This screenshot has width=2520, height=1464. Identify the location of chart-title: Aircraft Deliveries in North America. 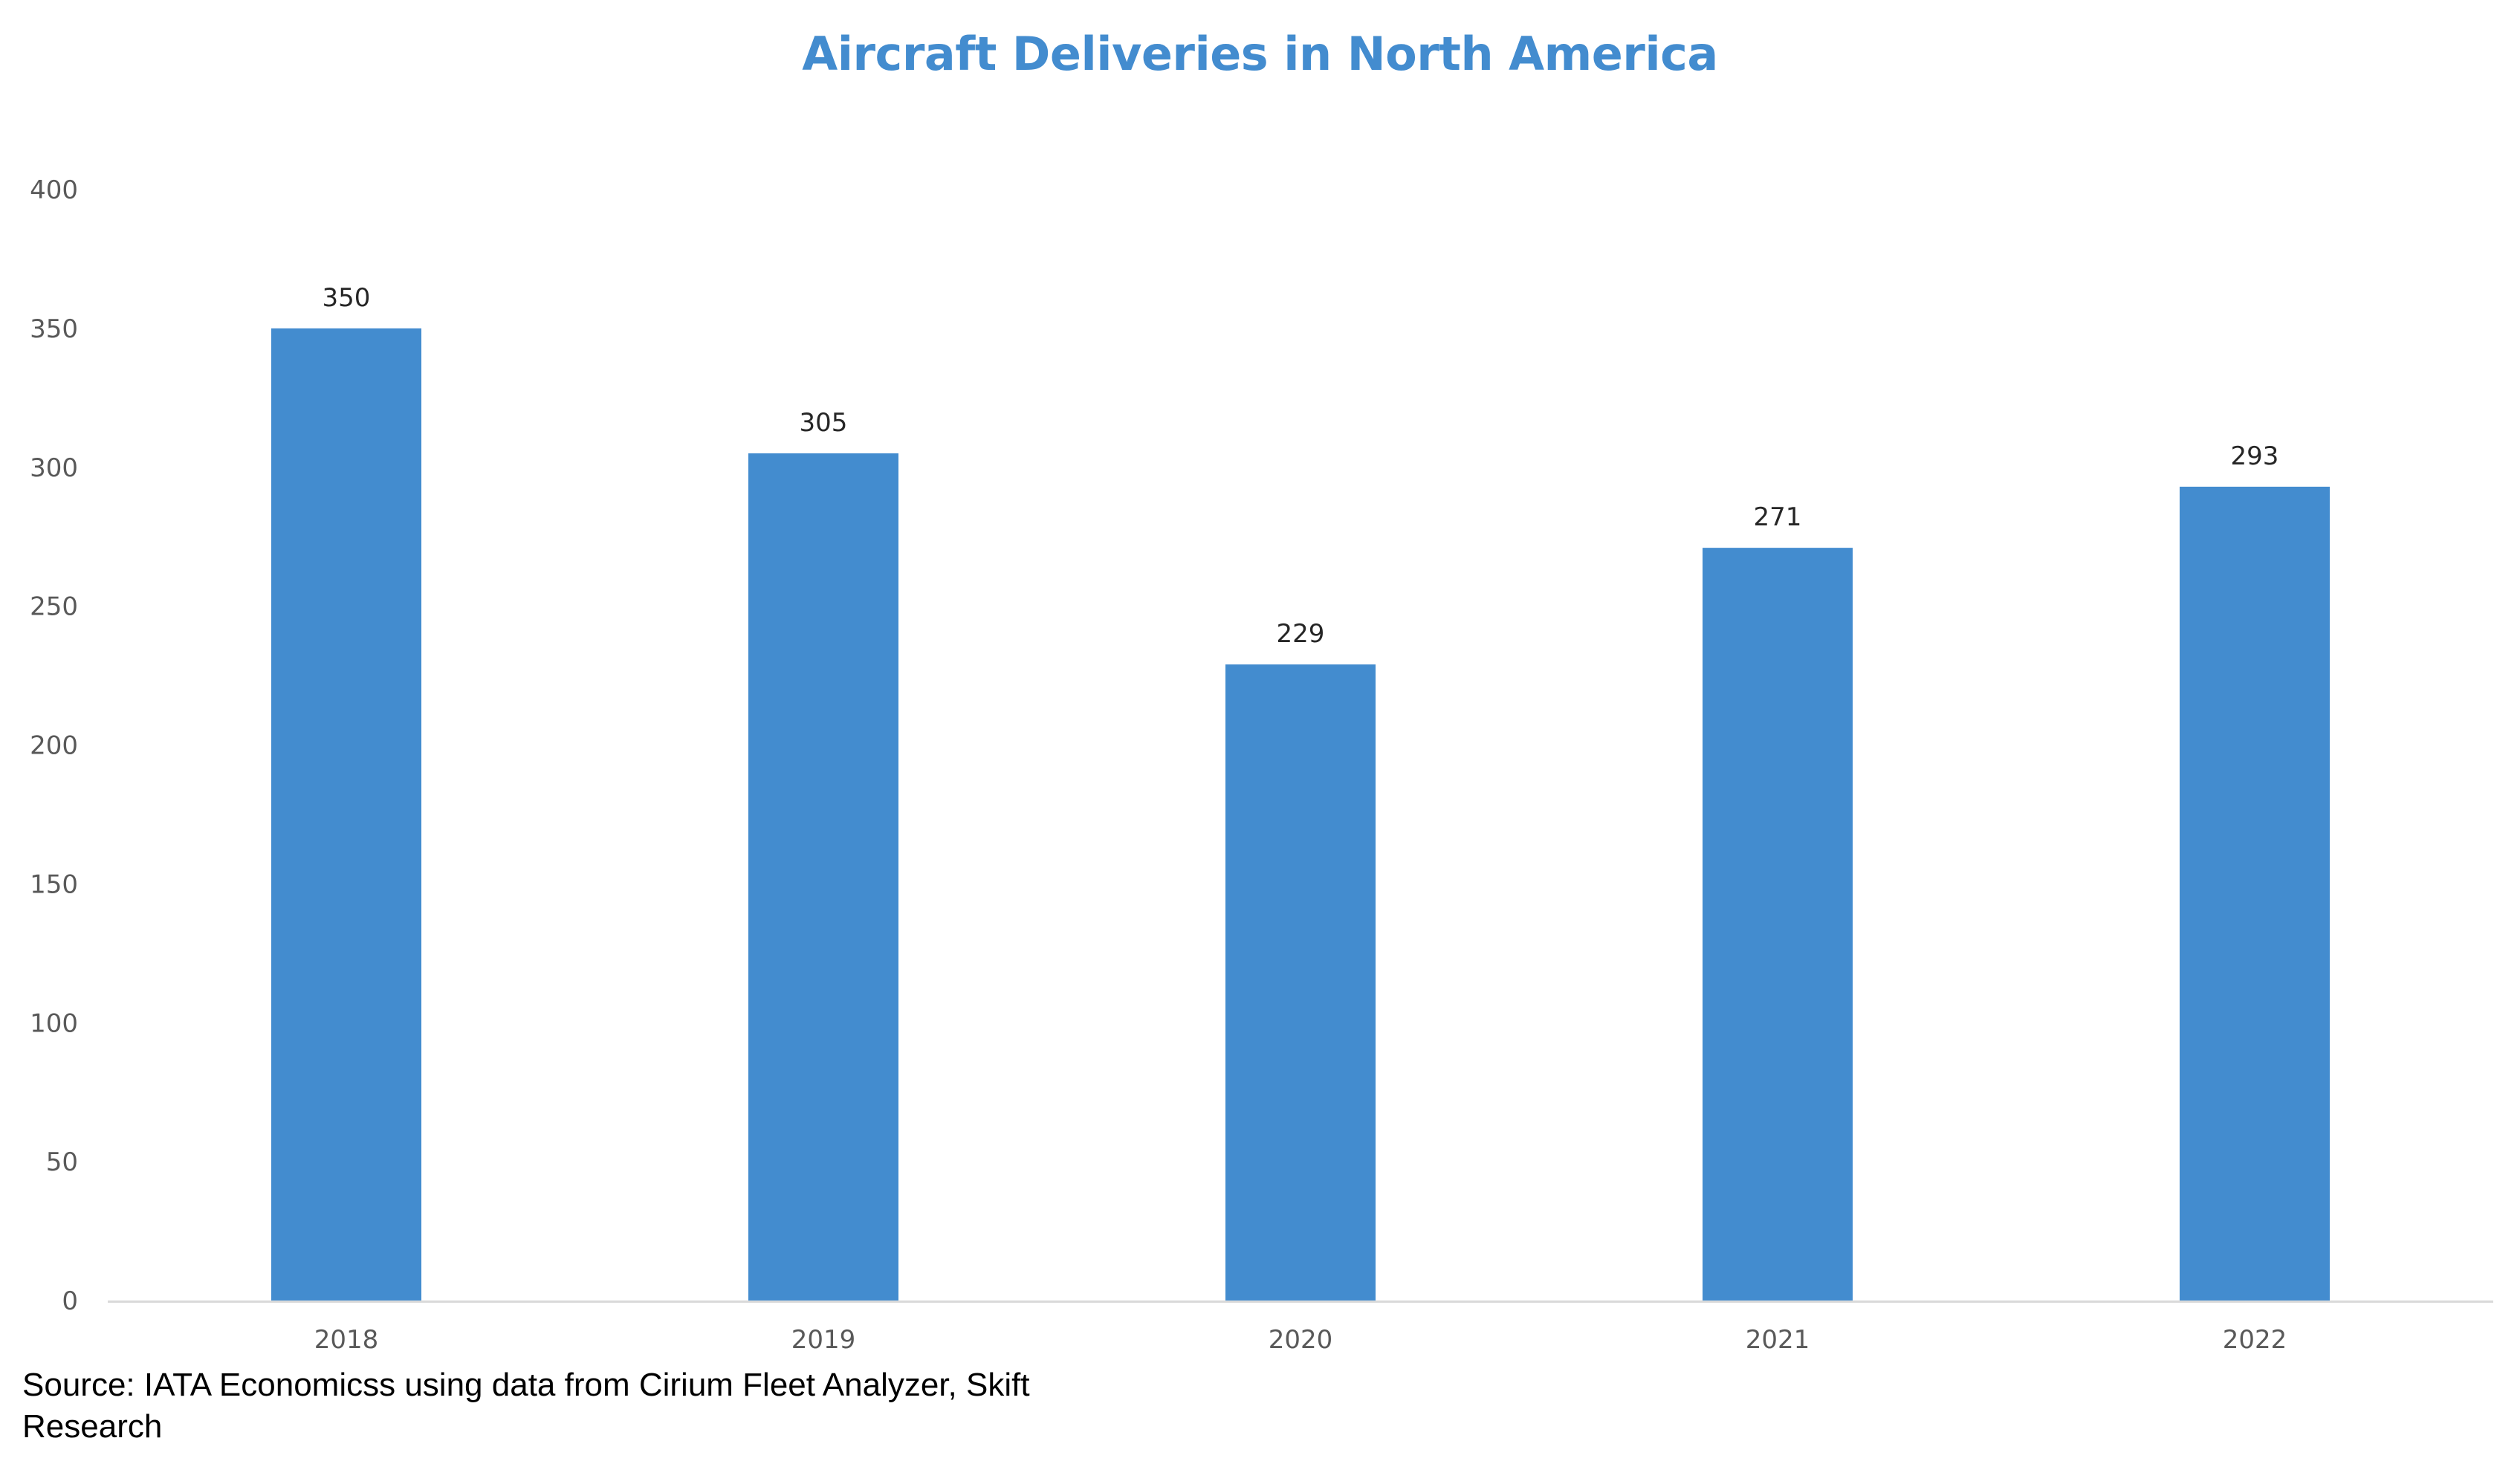
(1260, 54).